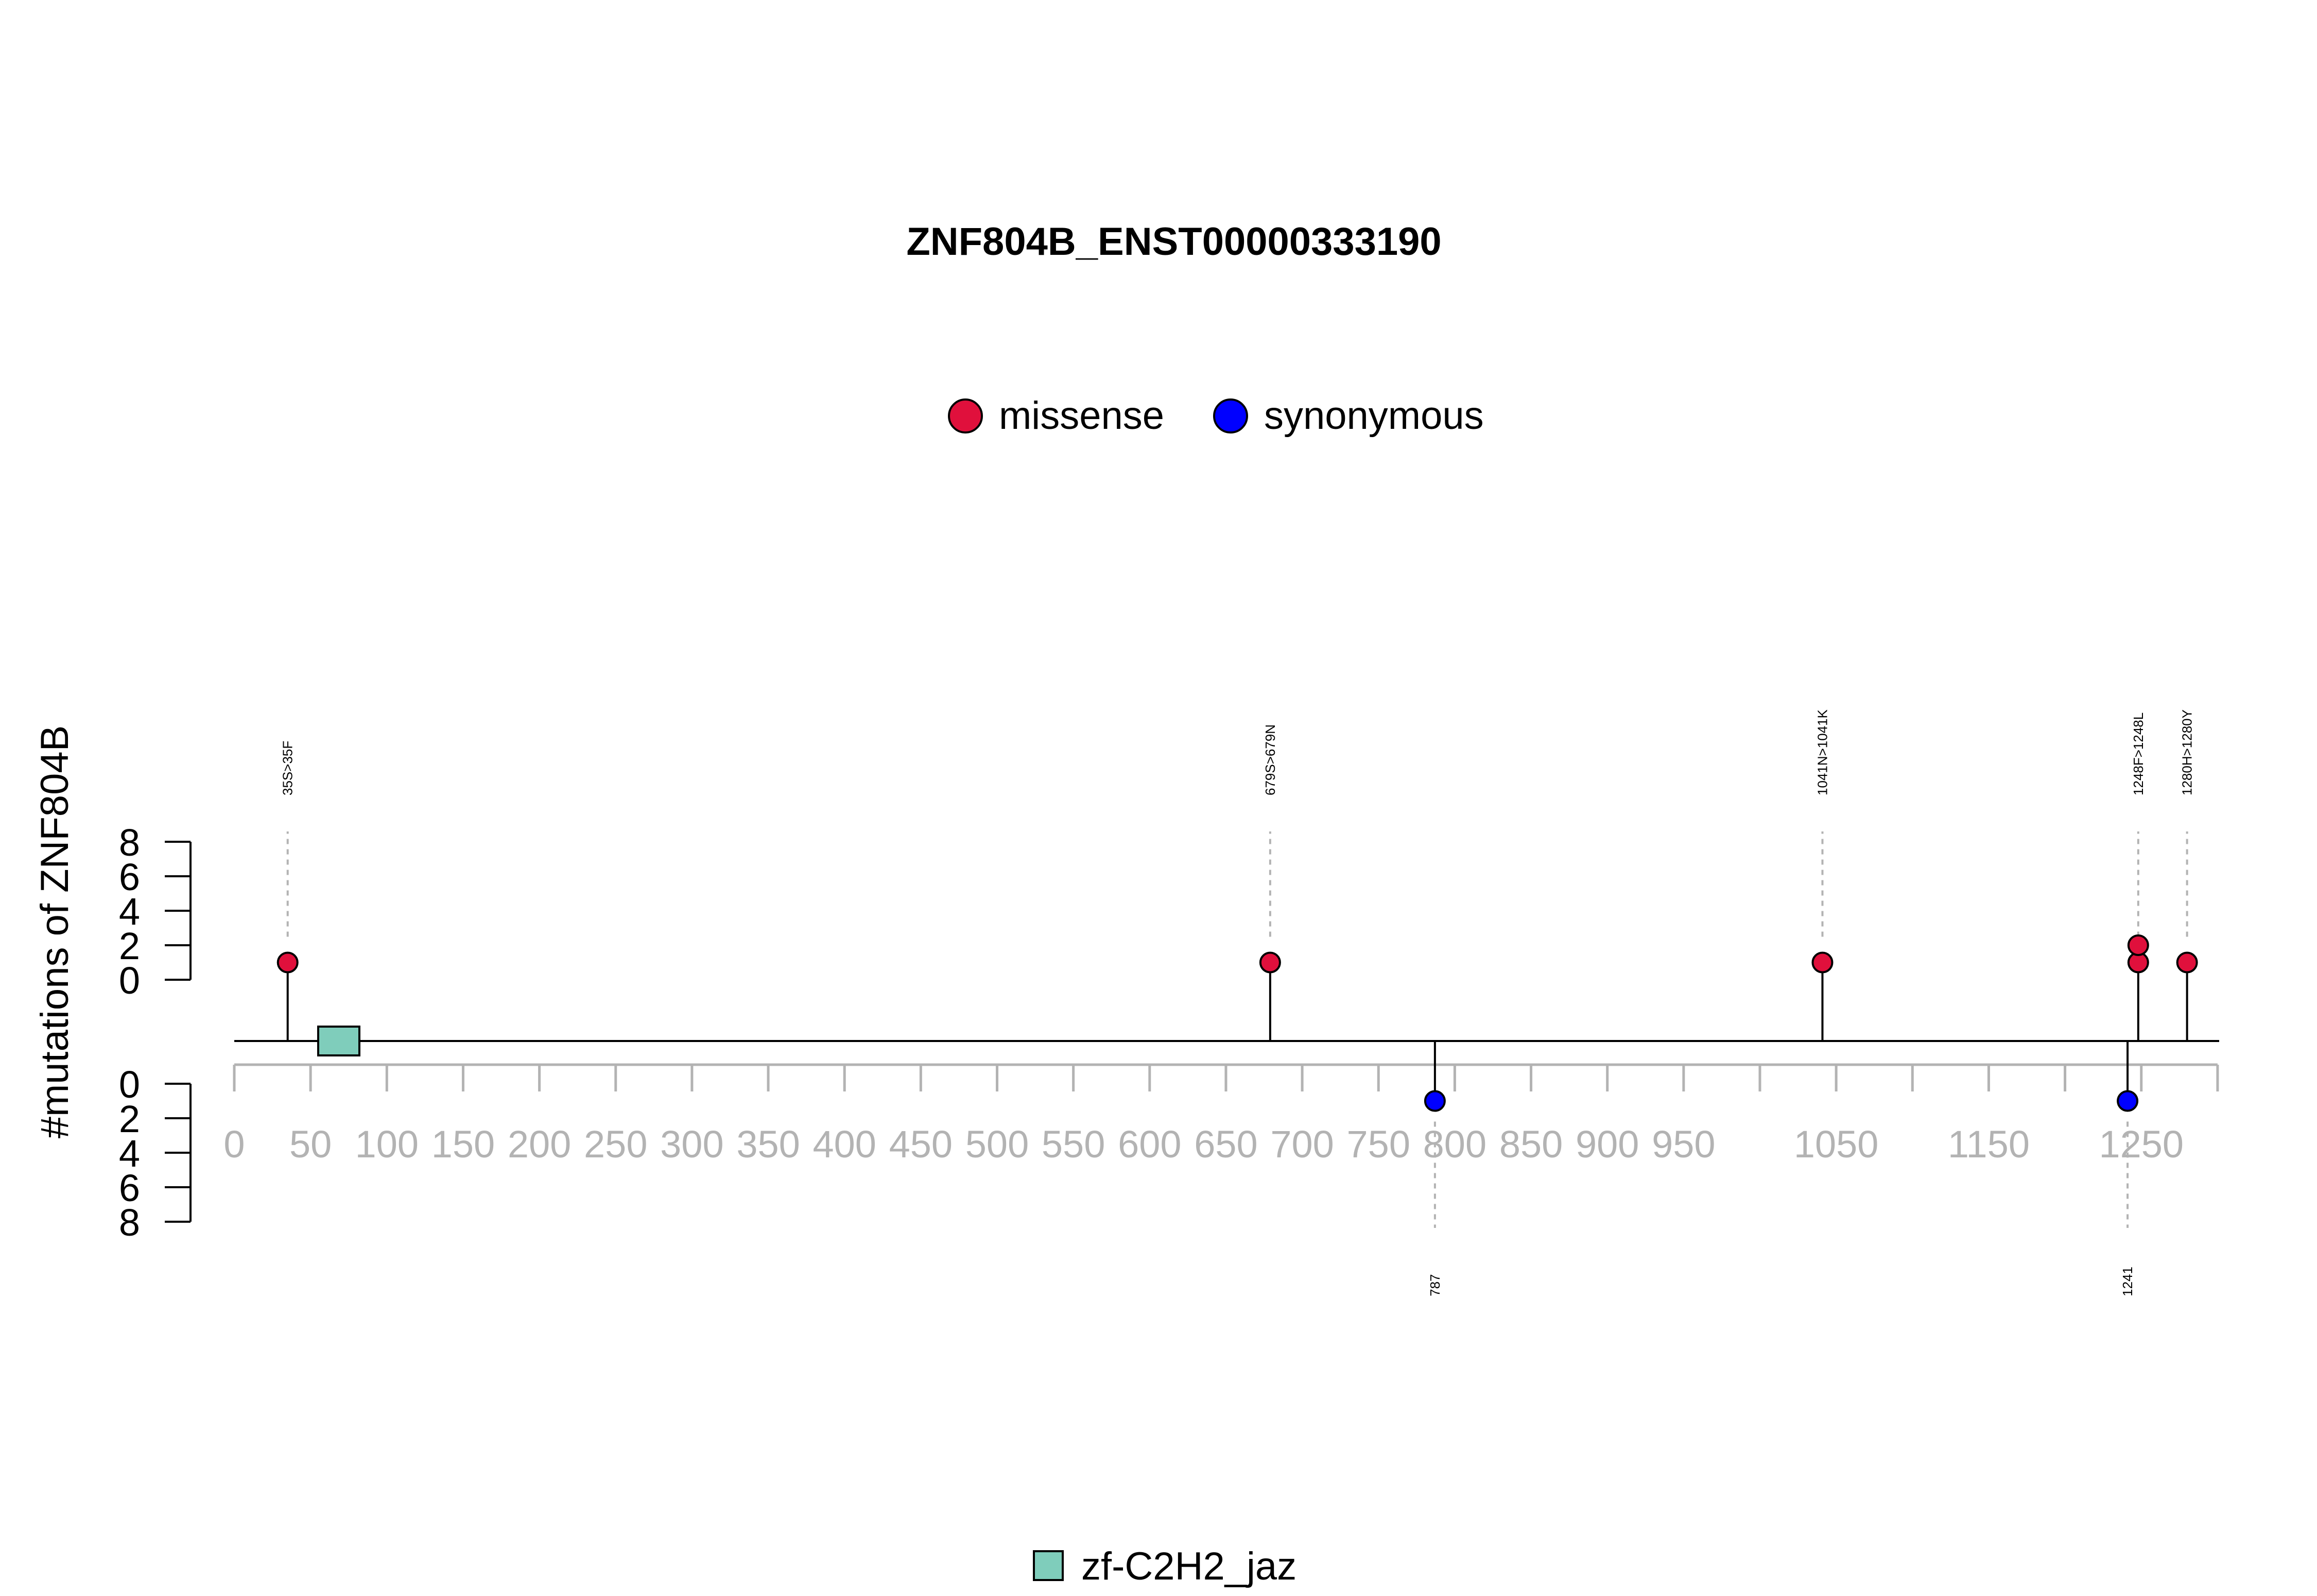 The image size is (2317, 1596). Describe the element at coordinates (387, 1145) in the screenshot. I see `x-tick-label: 100` at that location.